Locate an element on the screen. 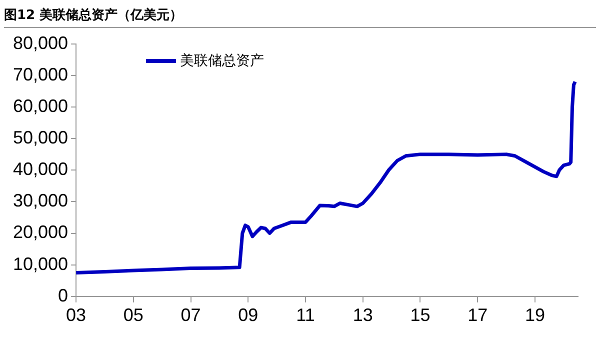 This screenshot has height=339, width=600. x-tick-label: 11 is located at coordinates (305, 315).